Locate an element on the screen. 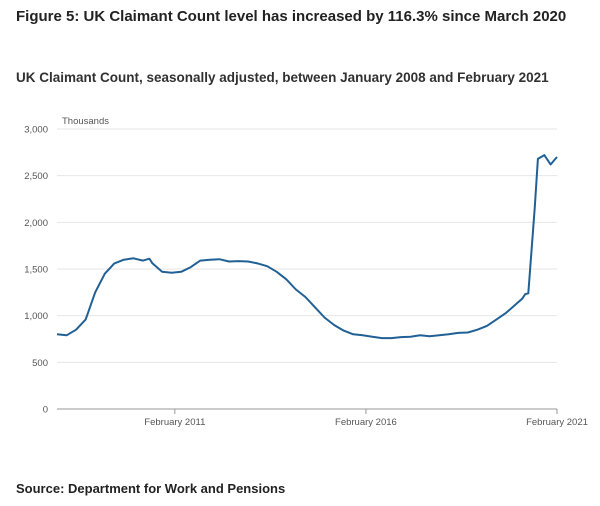  x-tick-label-2016: February 2016 is located at coordinates (366, 422).